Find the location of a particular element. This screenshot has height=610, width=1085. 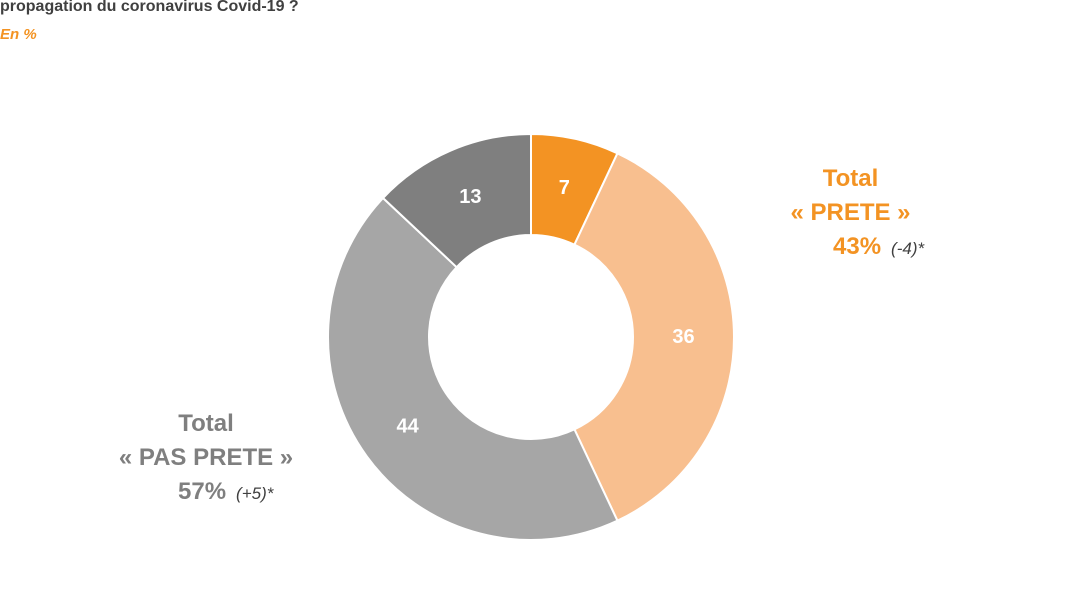

total-pas-prete-label: « PAS PRETE » is located at coordinates (206, 457).